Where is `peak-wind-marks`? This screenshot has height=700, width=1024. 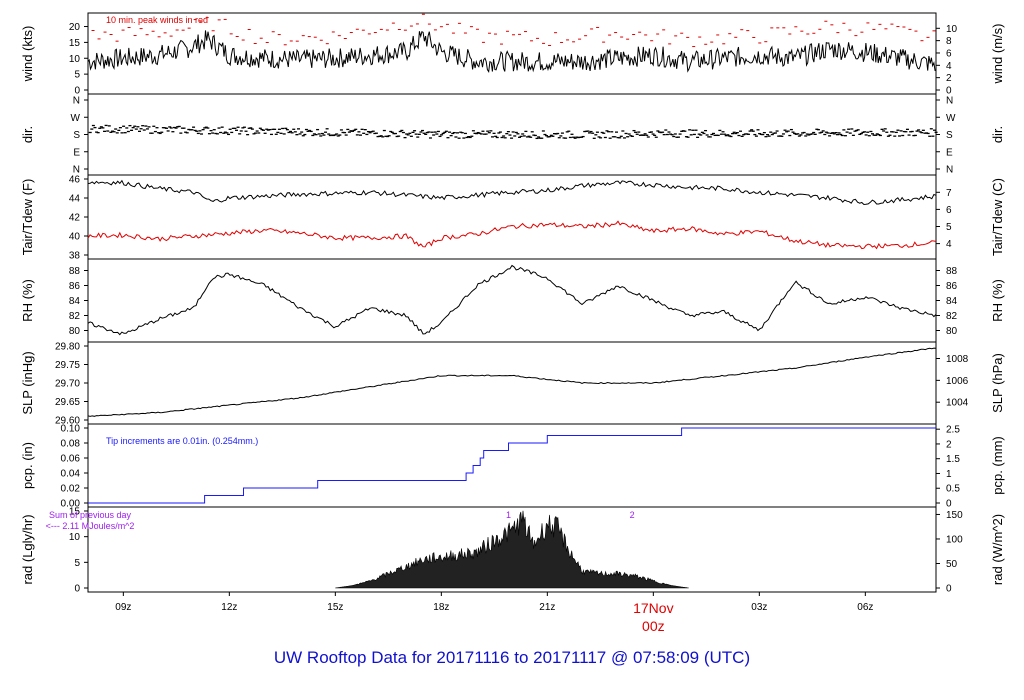
peak-wind-marks is located at coordinates (513, 30).